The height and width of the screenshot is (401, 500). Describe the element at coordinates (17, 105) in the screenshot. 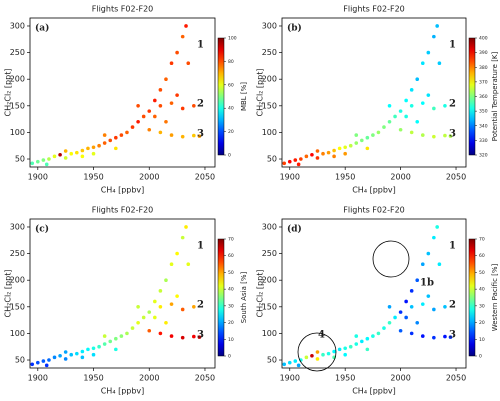

I see `y-tick-label: 150` at that location.